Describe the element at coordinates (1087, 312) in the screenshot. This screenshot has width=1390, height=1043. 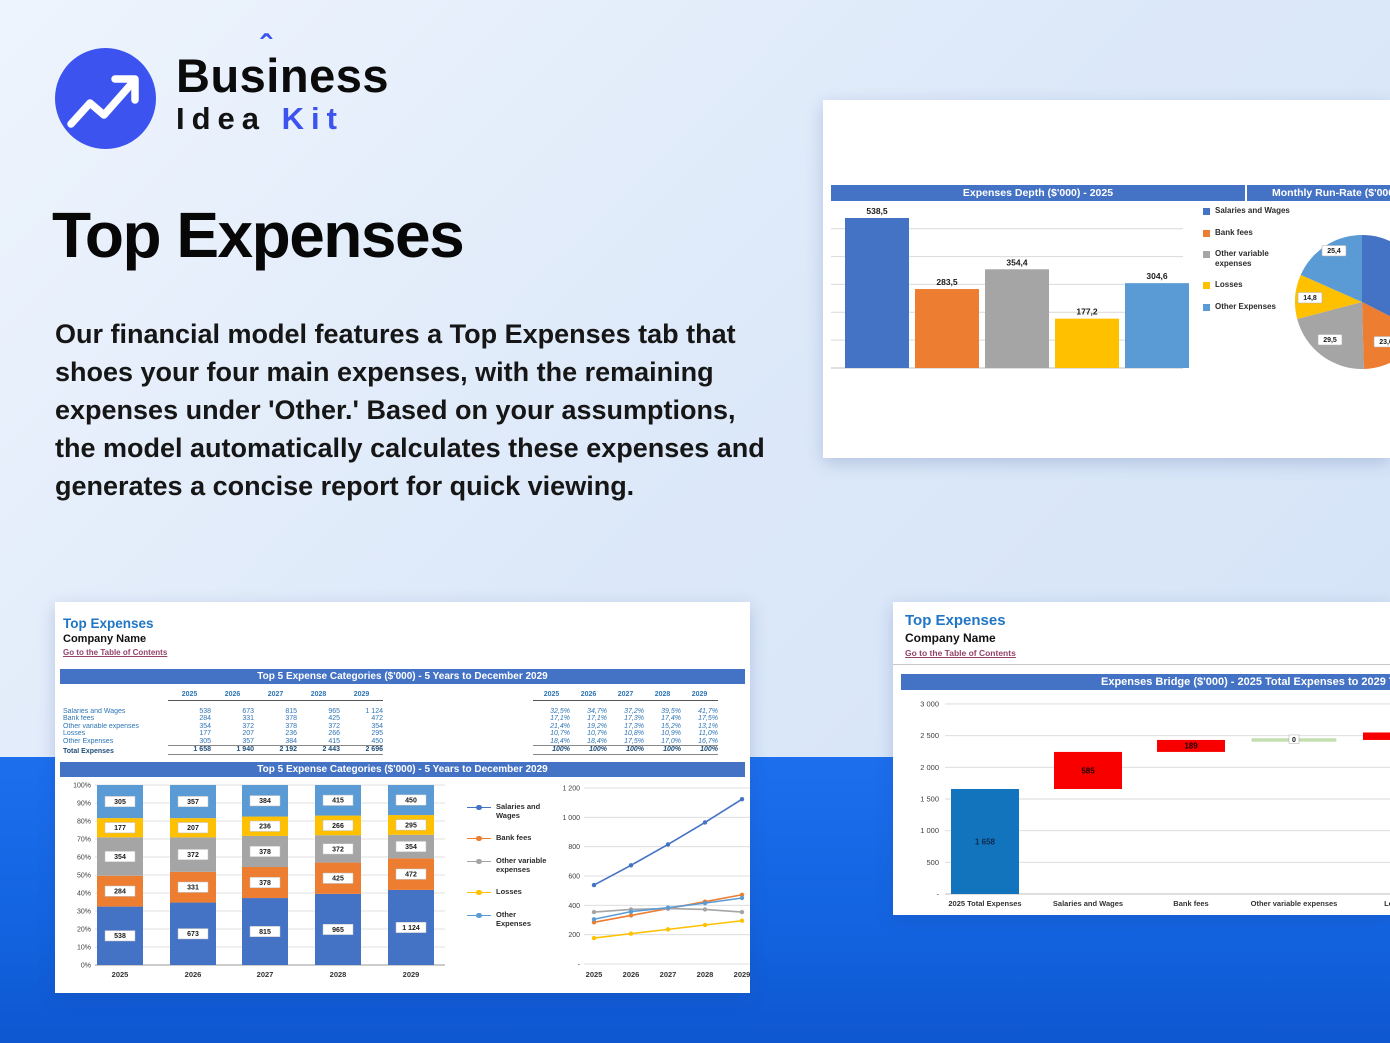
I see `svg-text: 177,2` at that location.